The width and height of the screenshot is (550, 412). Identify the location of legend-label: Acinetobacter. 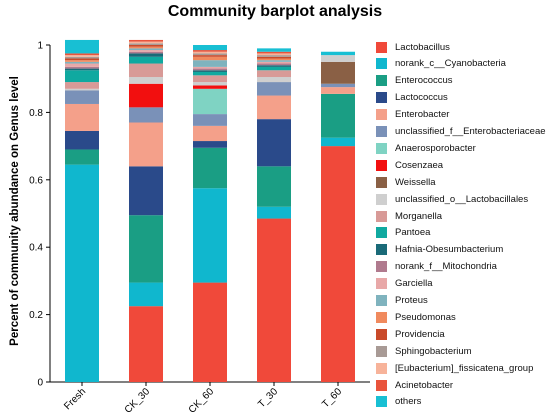
(424, 385).